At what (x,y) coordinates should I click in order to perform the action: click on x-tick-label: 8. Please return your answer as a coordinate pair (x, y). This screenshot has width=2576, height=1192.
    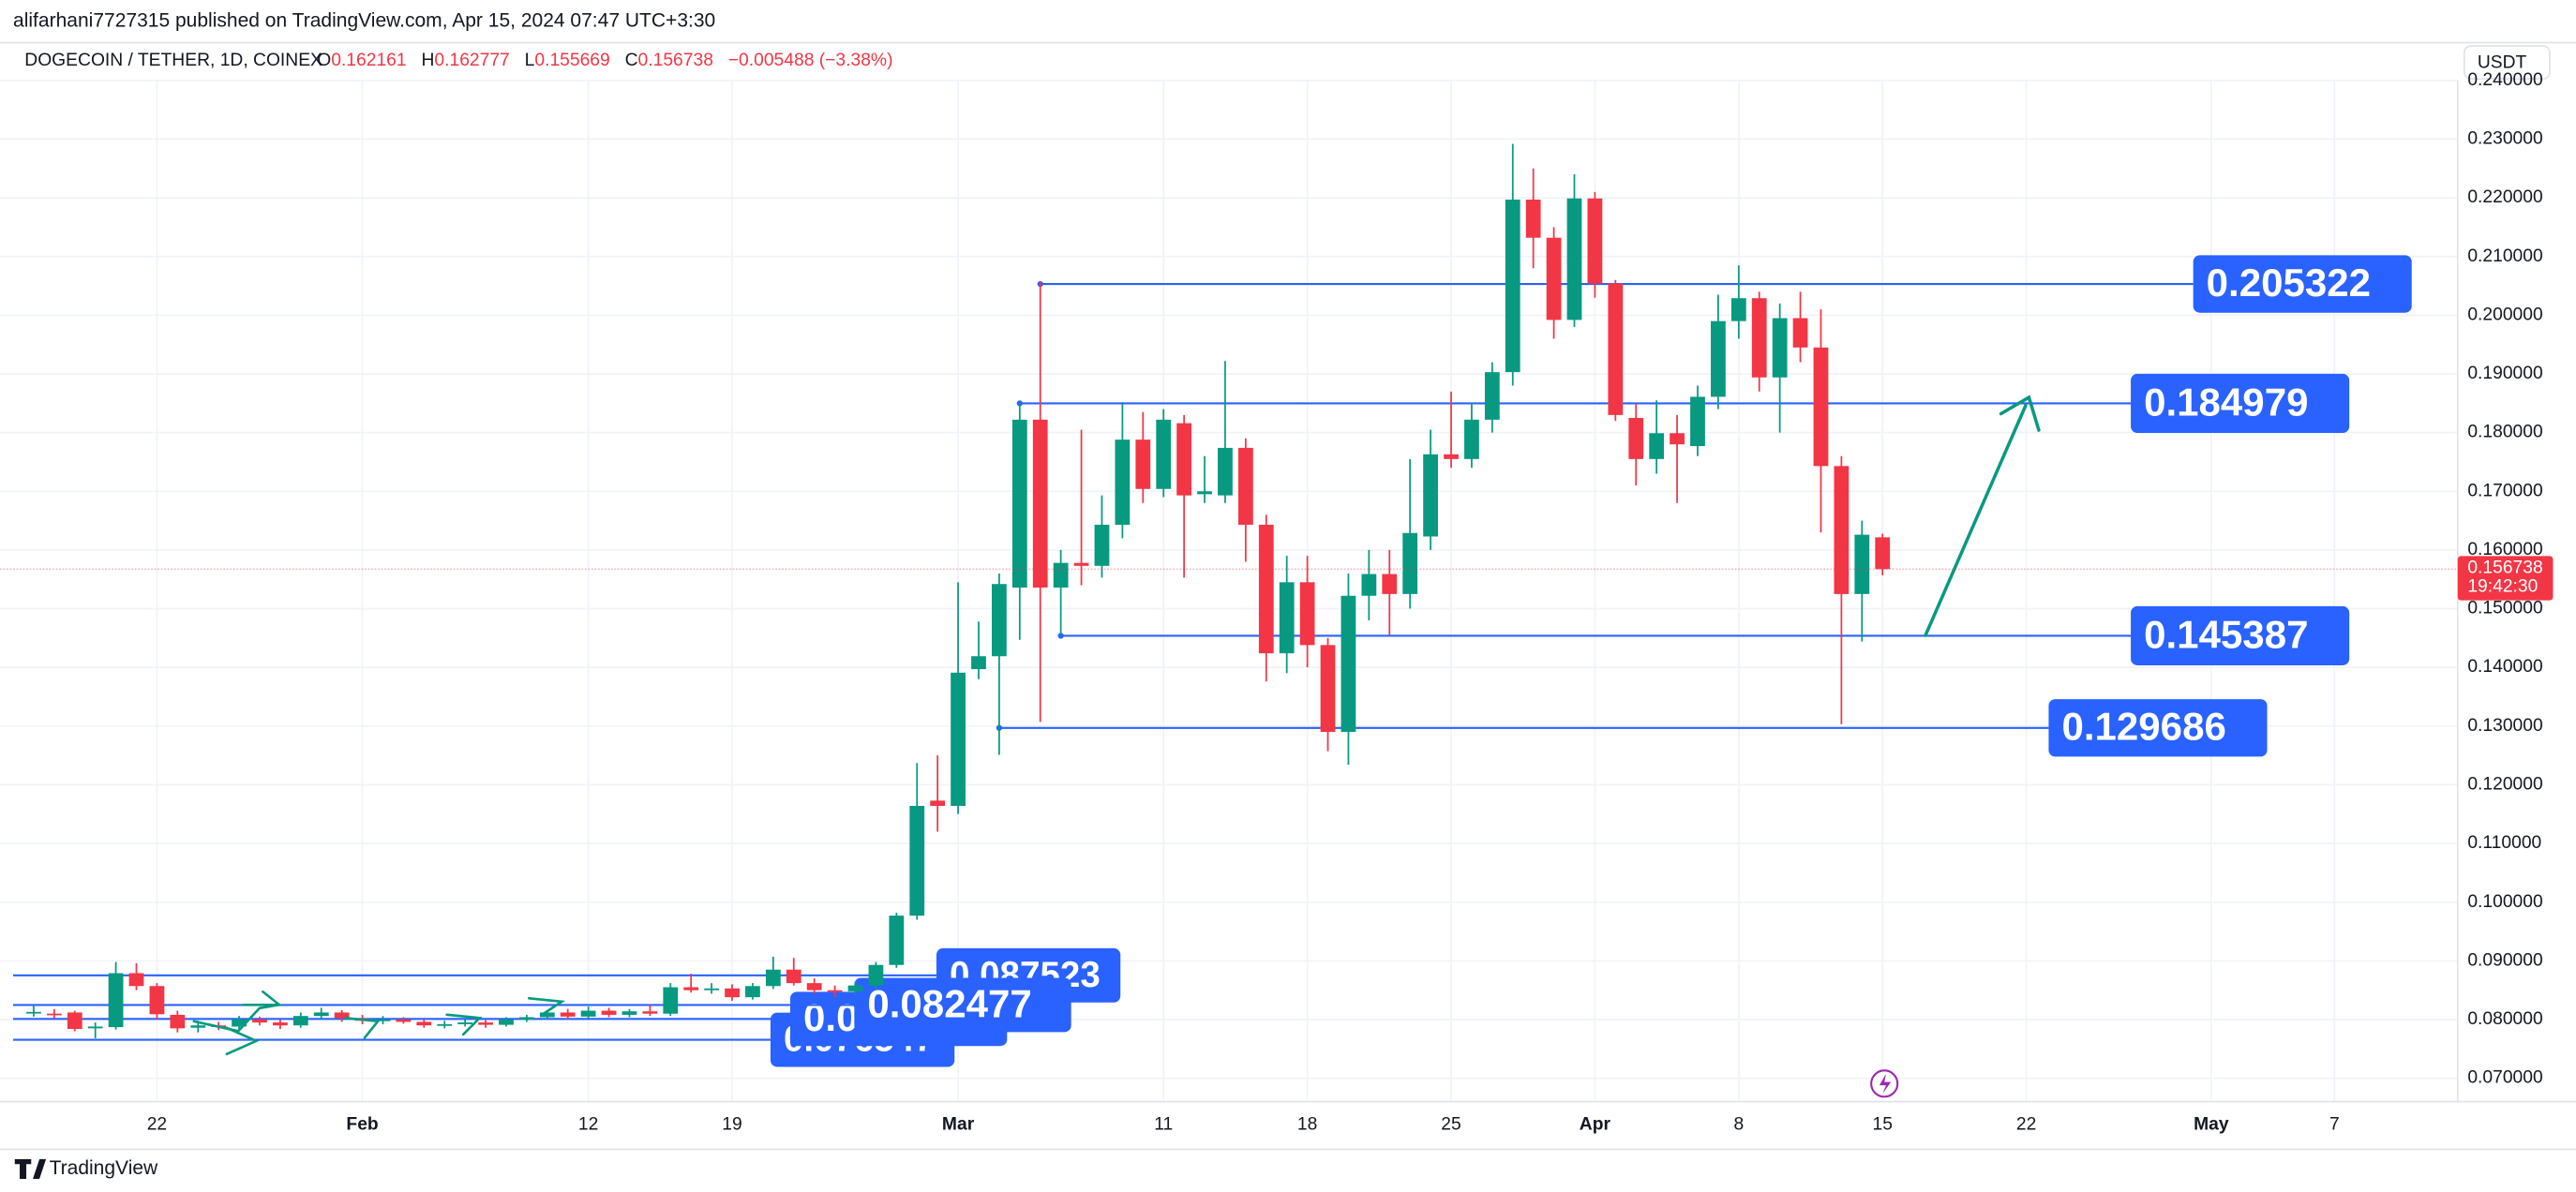
    Looking at the image, I should click on (1738, 1124).